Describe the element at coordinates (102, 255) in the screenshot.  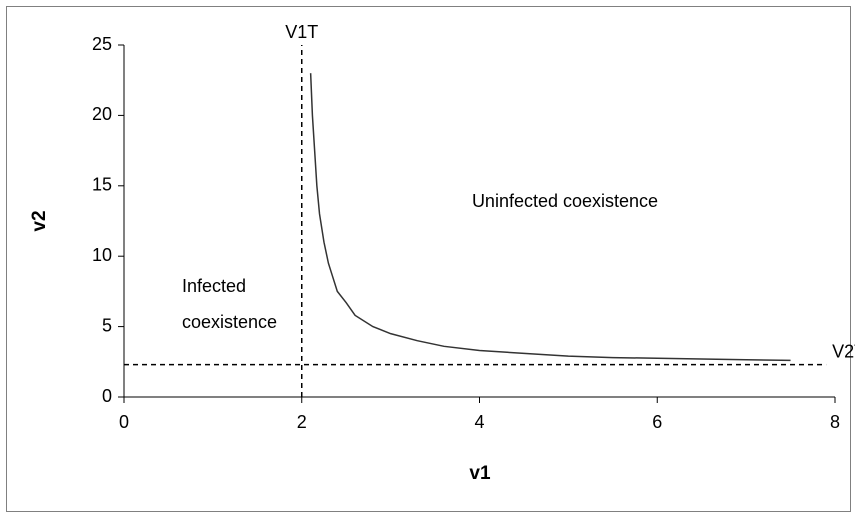
I see `y-tick-label: 10` at that location.